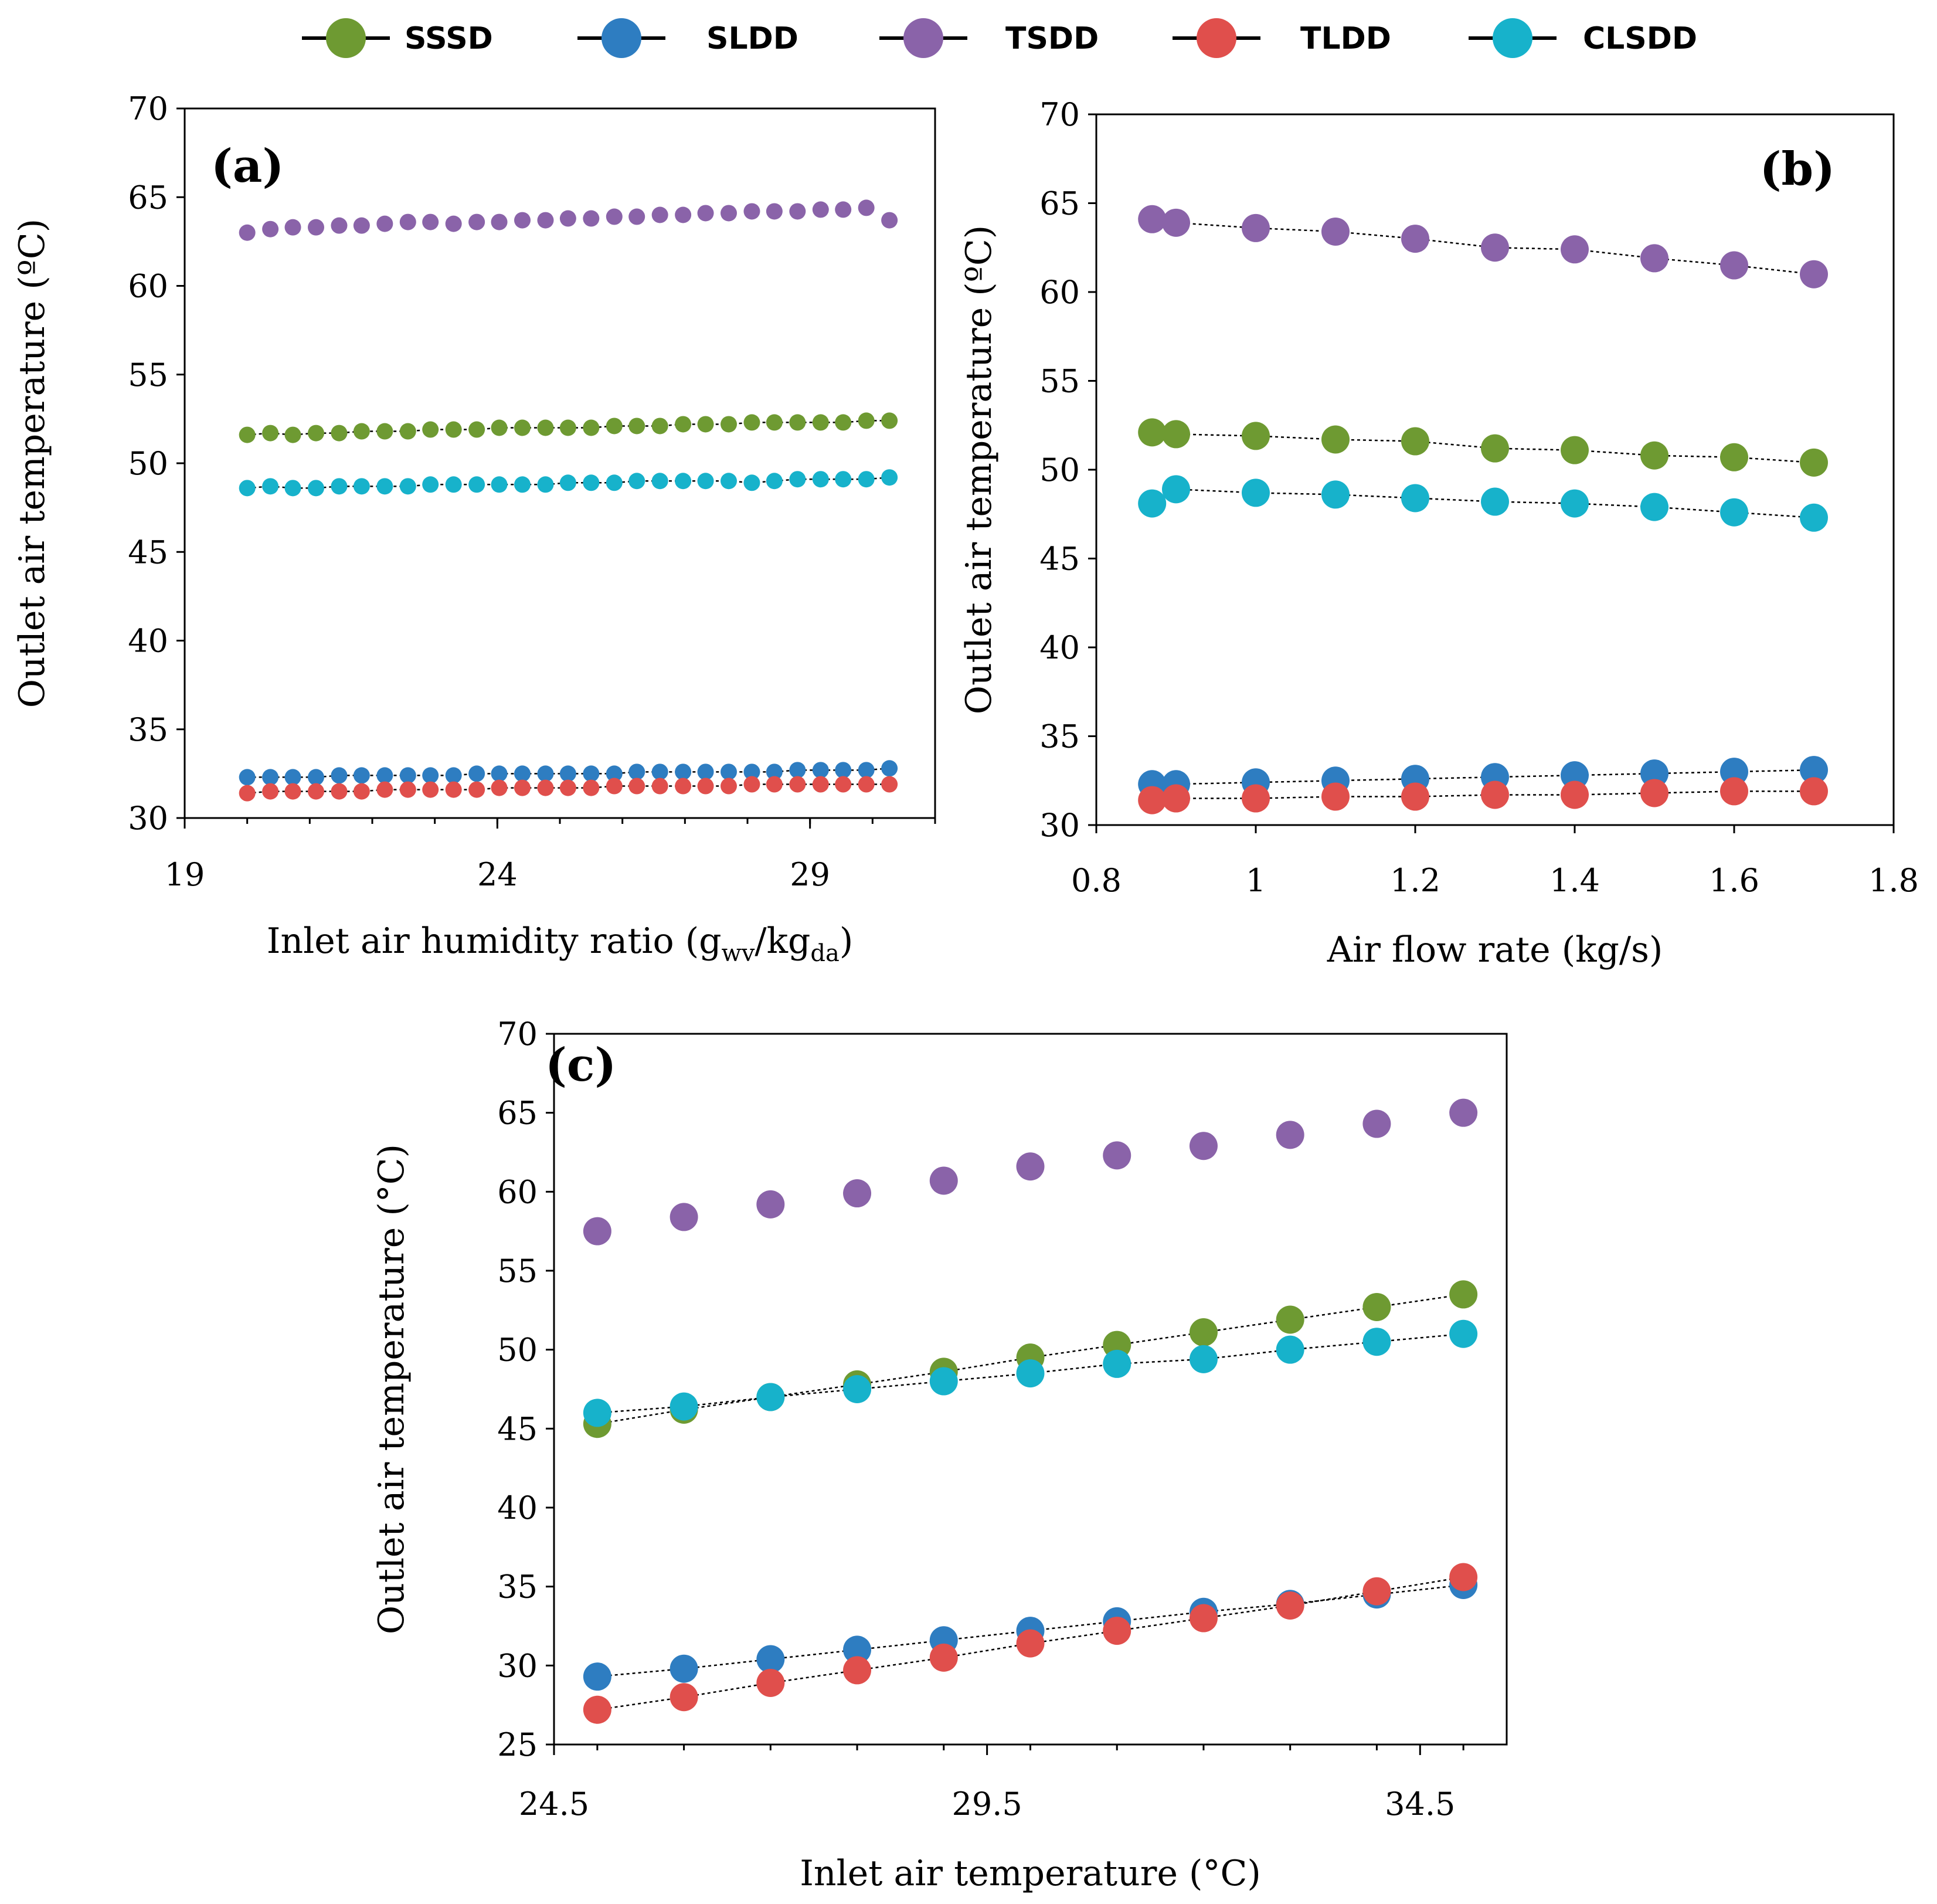 The height and width of the screenshot is (1904, 1937). What do you see at coordinates (1495, 949) in the screenshot?
I see `x-axis-label-b: Air flow rate (kg/s)` at bounding box center [1495, 949].